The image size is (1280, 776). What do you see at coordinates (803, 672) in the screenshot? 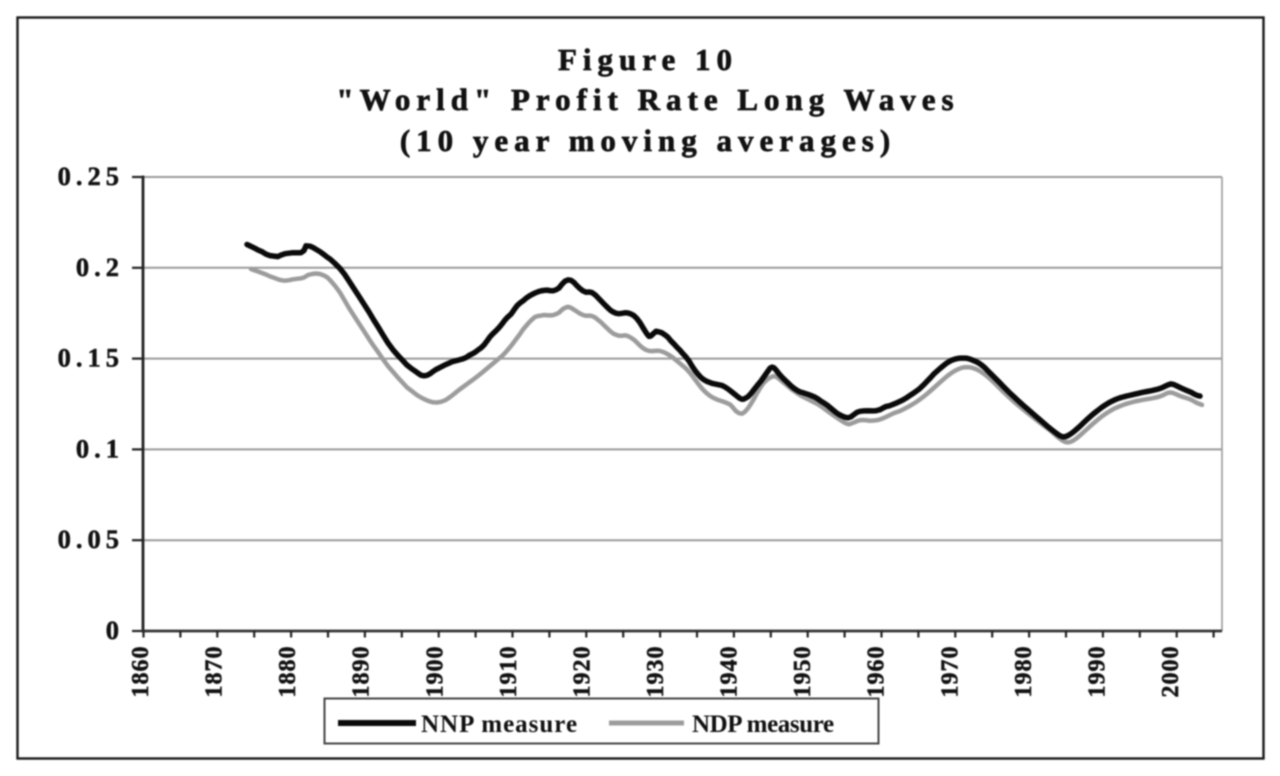
I see `svg-text: 1950` at bounding box center [803, 672].